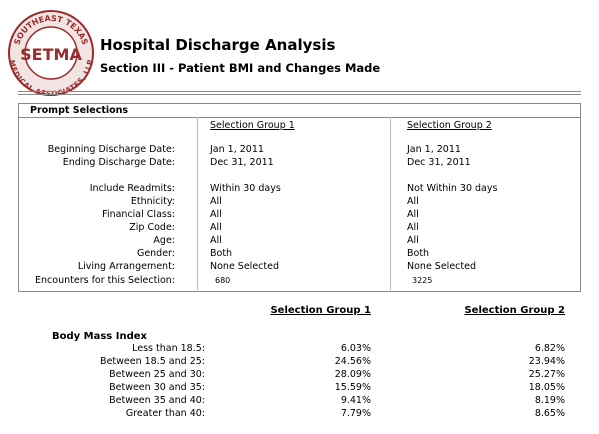  Describe the element at coordinates (549, 413) in the screenshot. I see `bmi-value: 8.65%` at that location.